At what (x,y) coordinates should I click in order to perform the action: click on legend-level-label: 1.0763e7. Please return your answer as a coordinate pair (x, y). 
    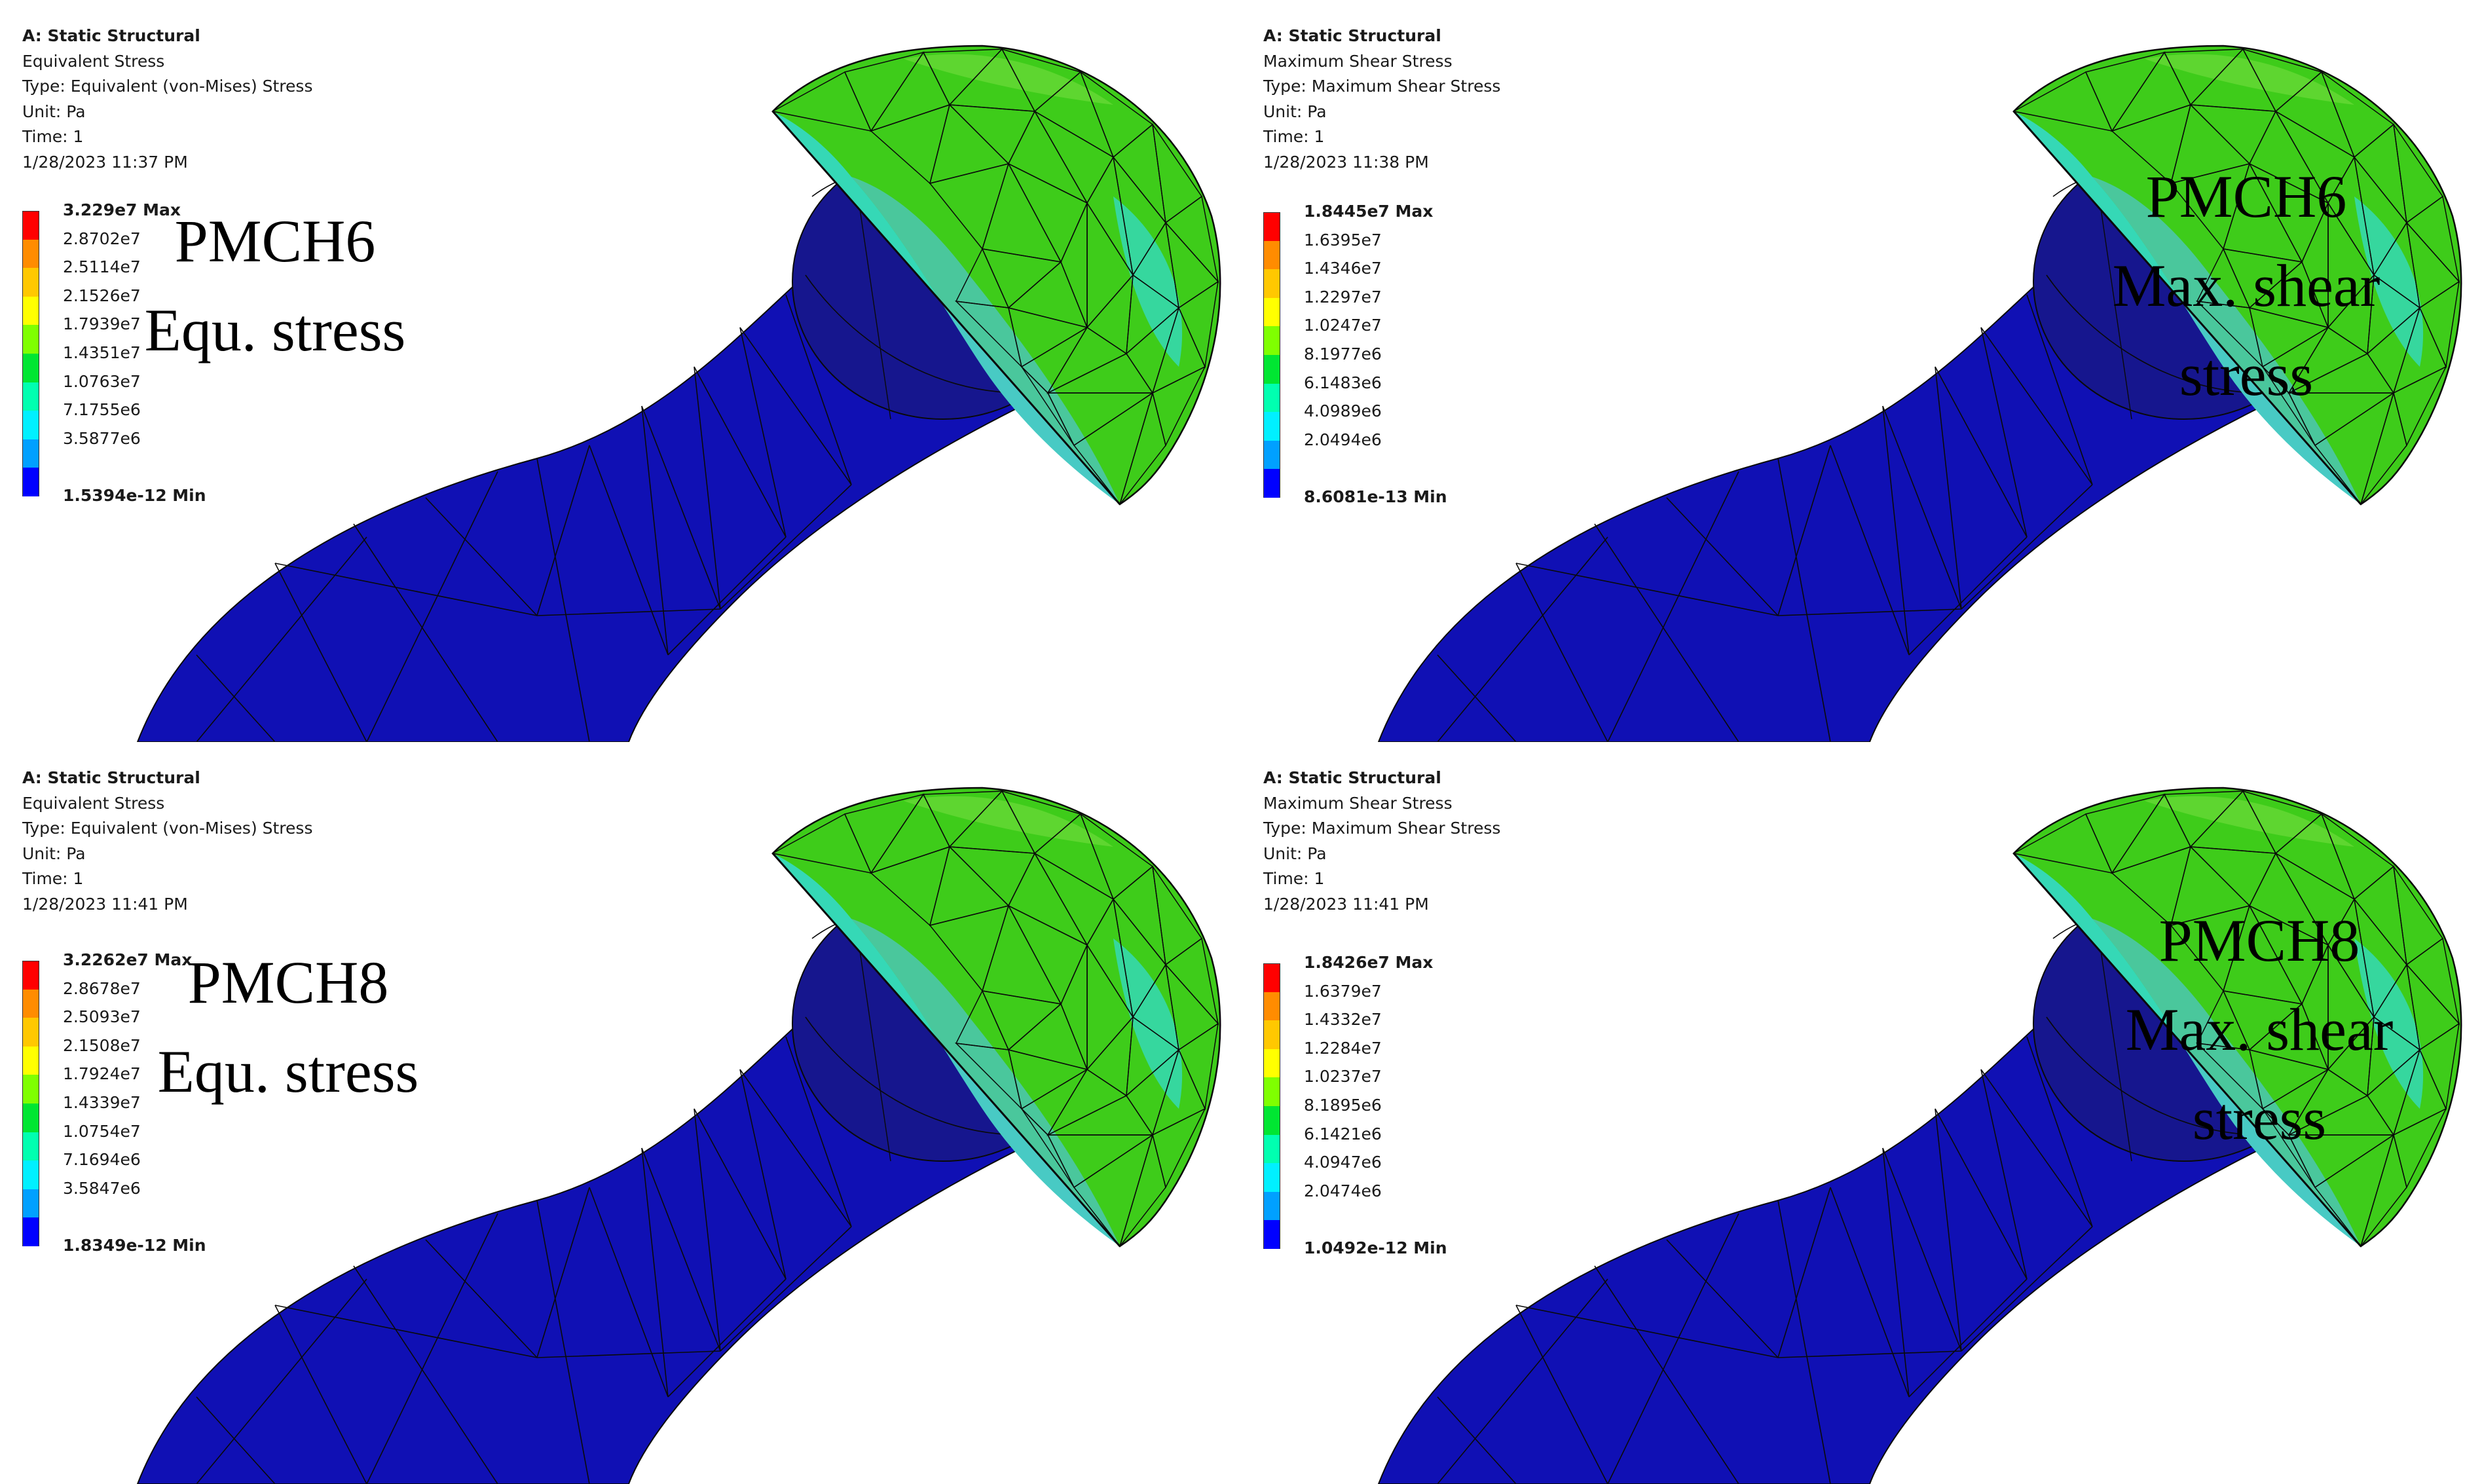
    Looking at the image, I should click on (102, 381).